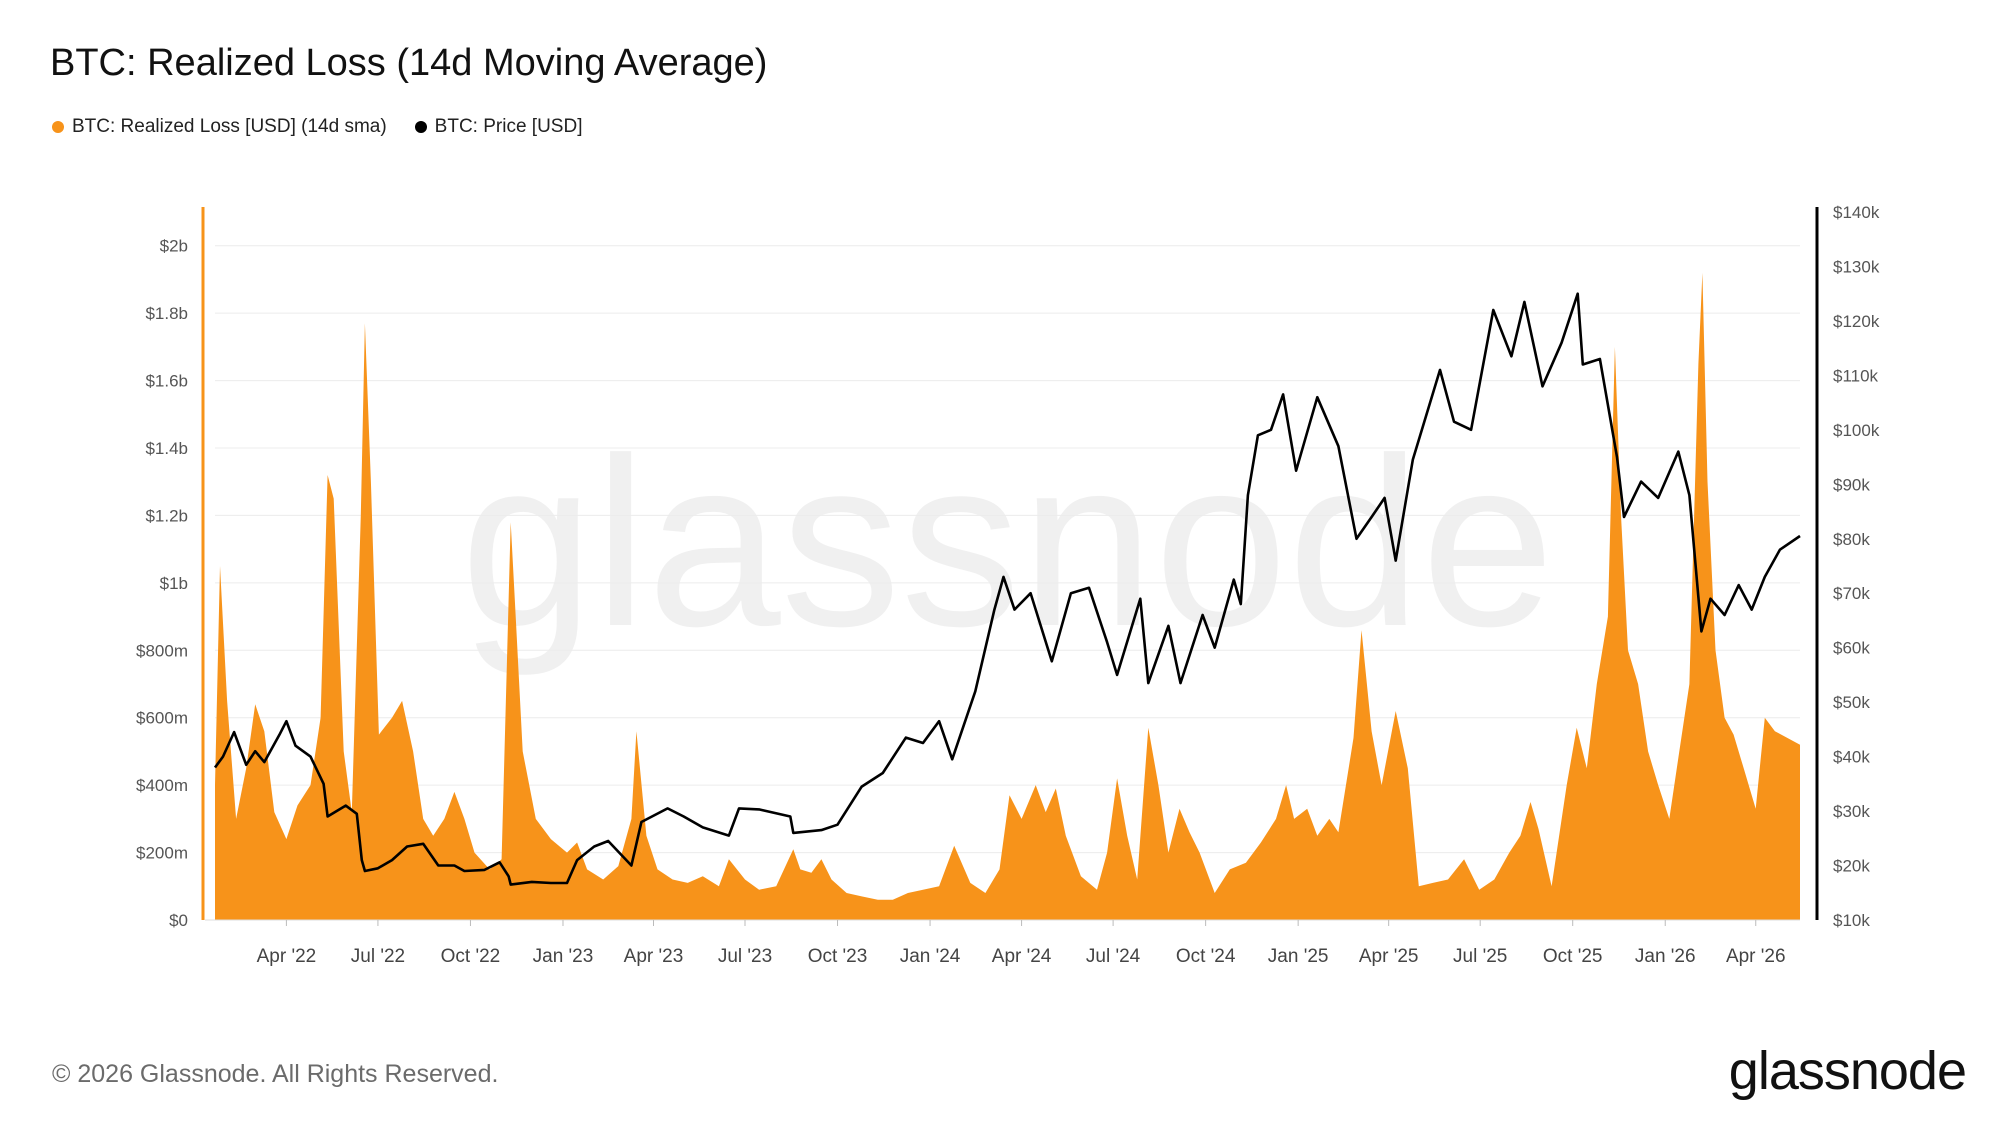 The image size is (2000, 1125). What do you see at coordinates (166, 515) in the screenshot?
I see `y-left-tick-label: $1.2b` at bounding box center [166, 515].